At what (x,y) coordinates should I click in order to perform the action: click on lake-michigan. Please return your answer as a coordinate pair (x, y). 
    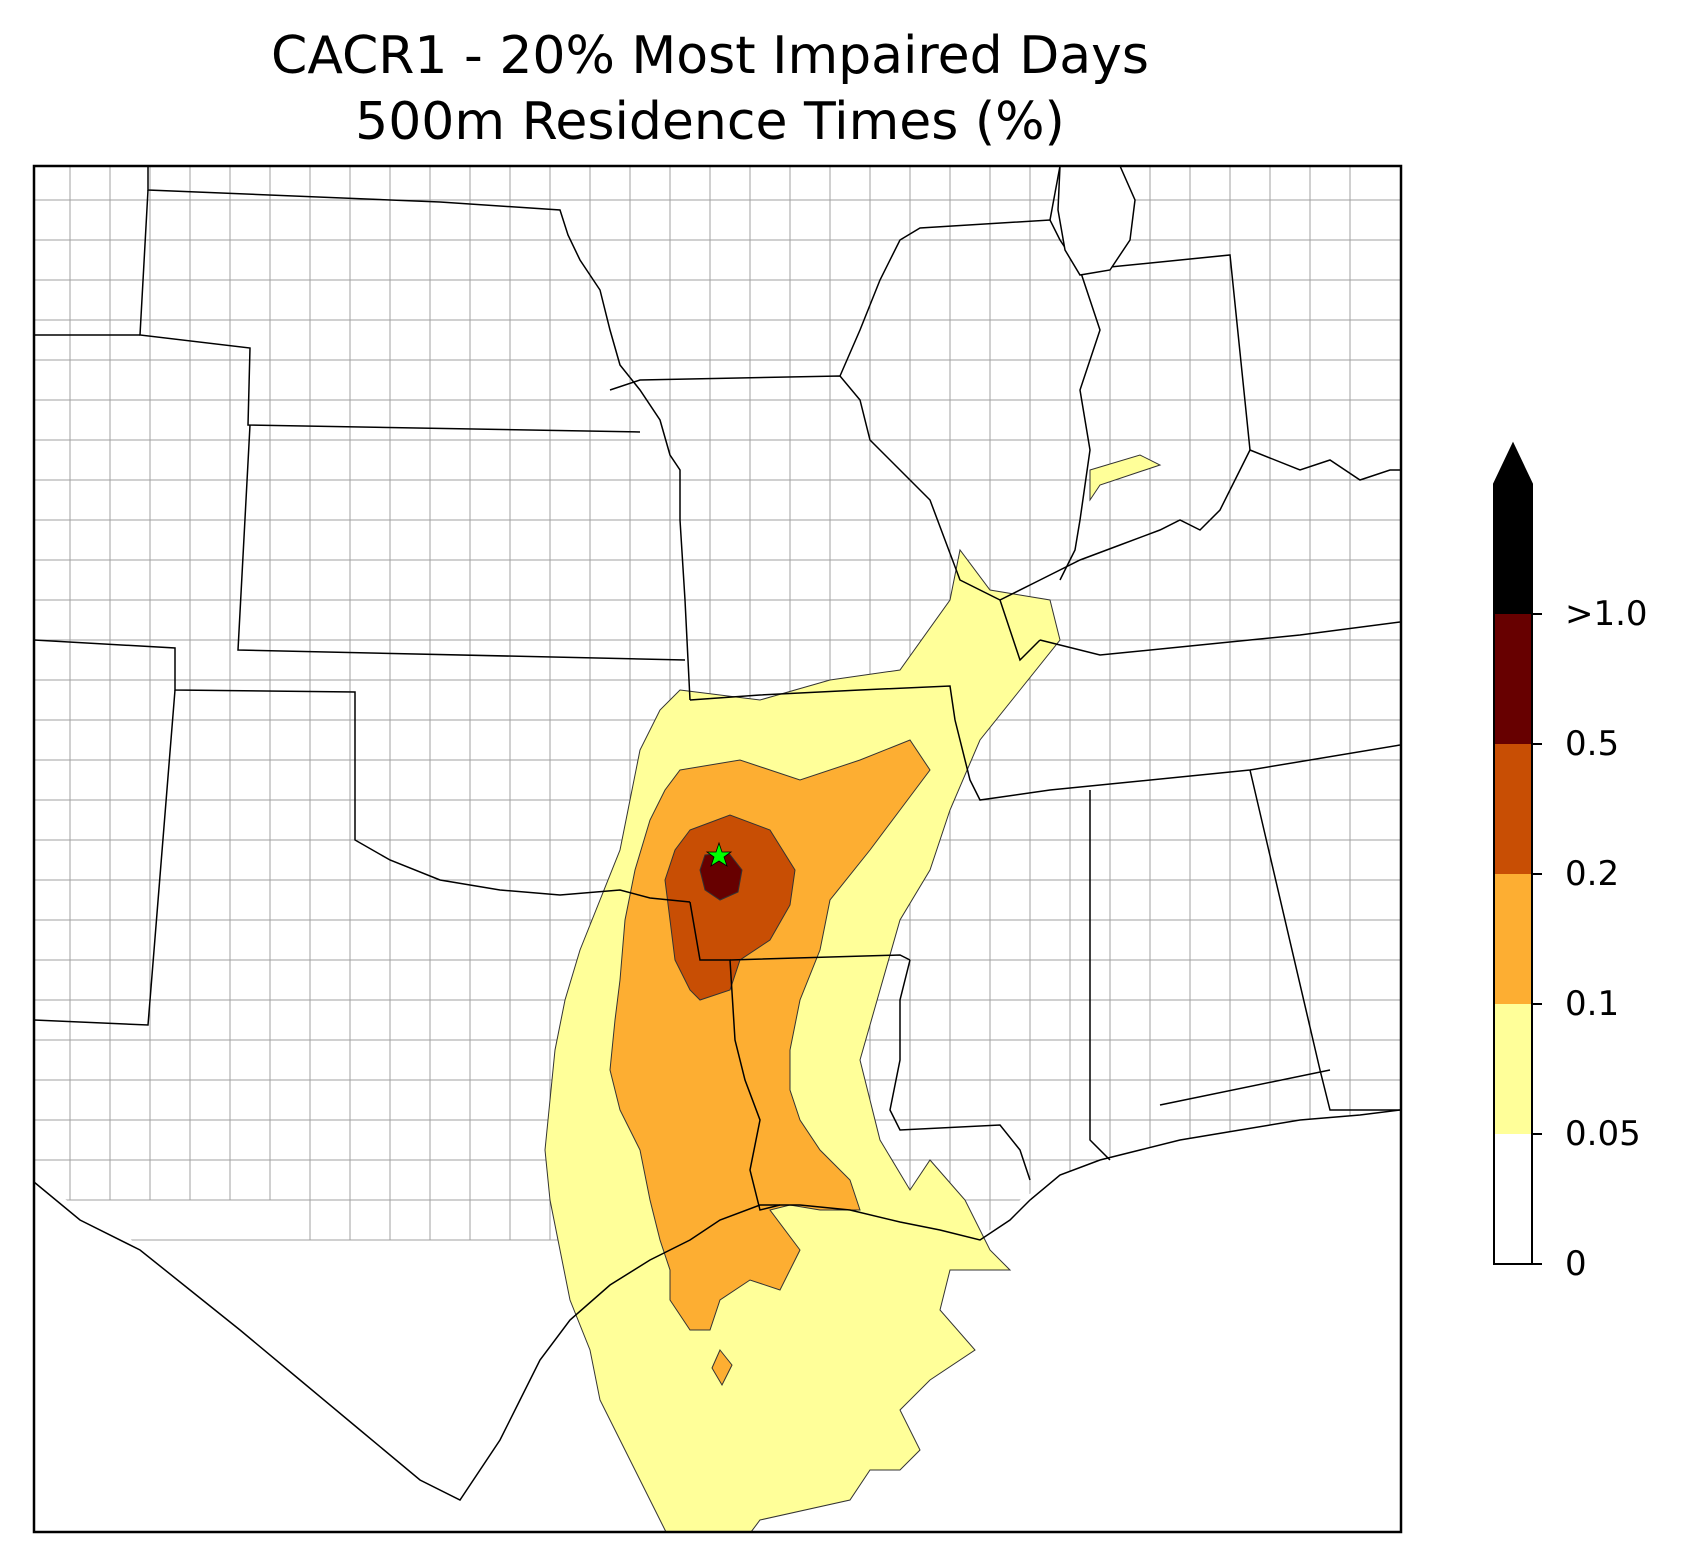
    Looking at the image, I should click on (1096, 221).